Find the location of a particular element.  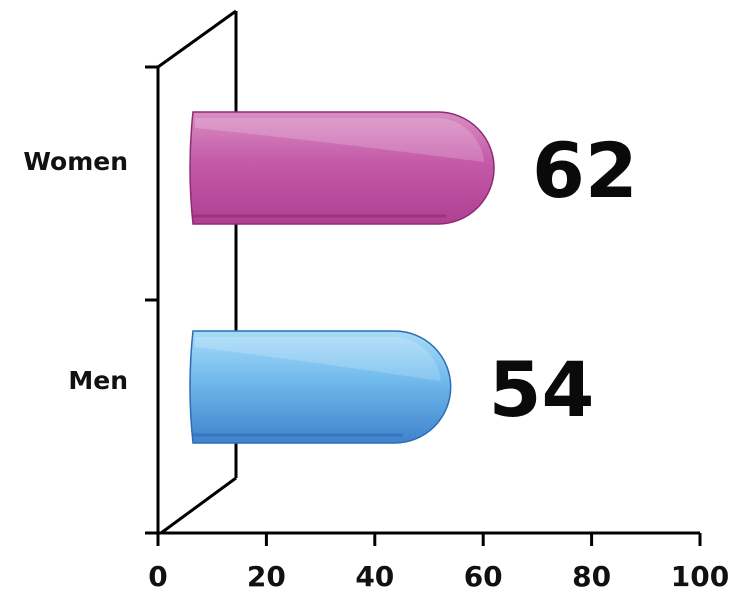

value-label-men: 54 is located at coordinates (542, 389).